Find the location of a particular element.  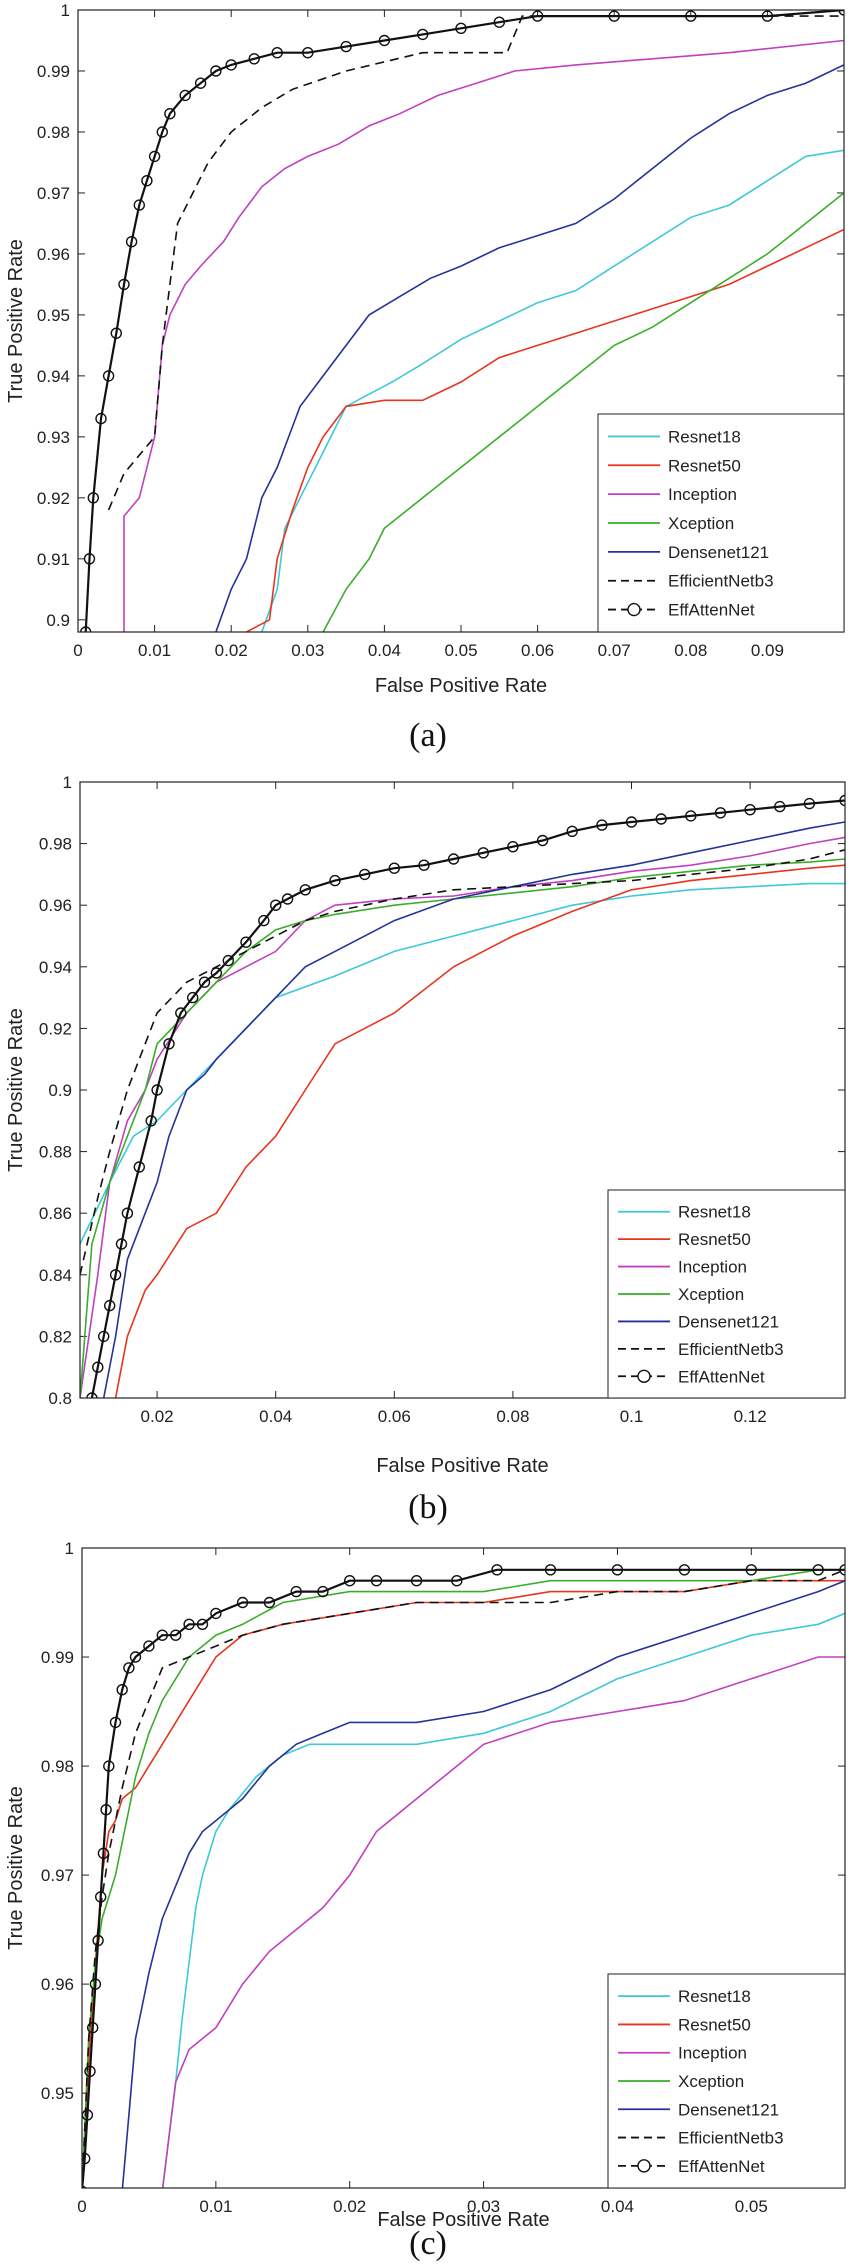

x-tick-label: 0.08 is located at coordinates (512, 1416).